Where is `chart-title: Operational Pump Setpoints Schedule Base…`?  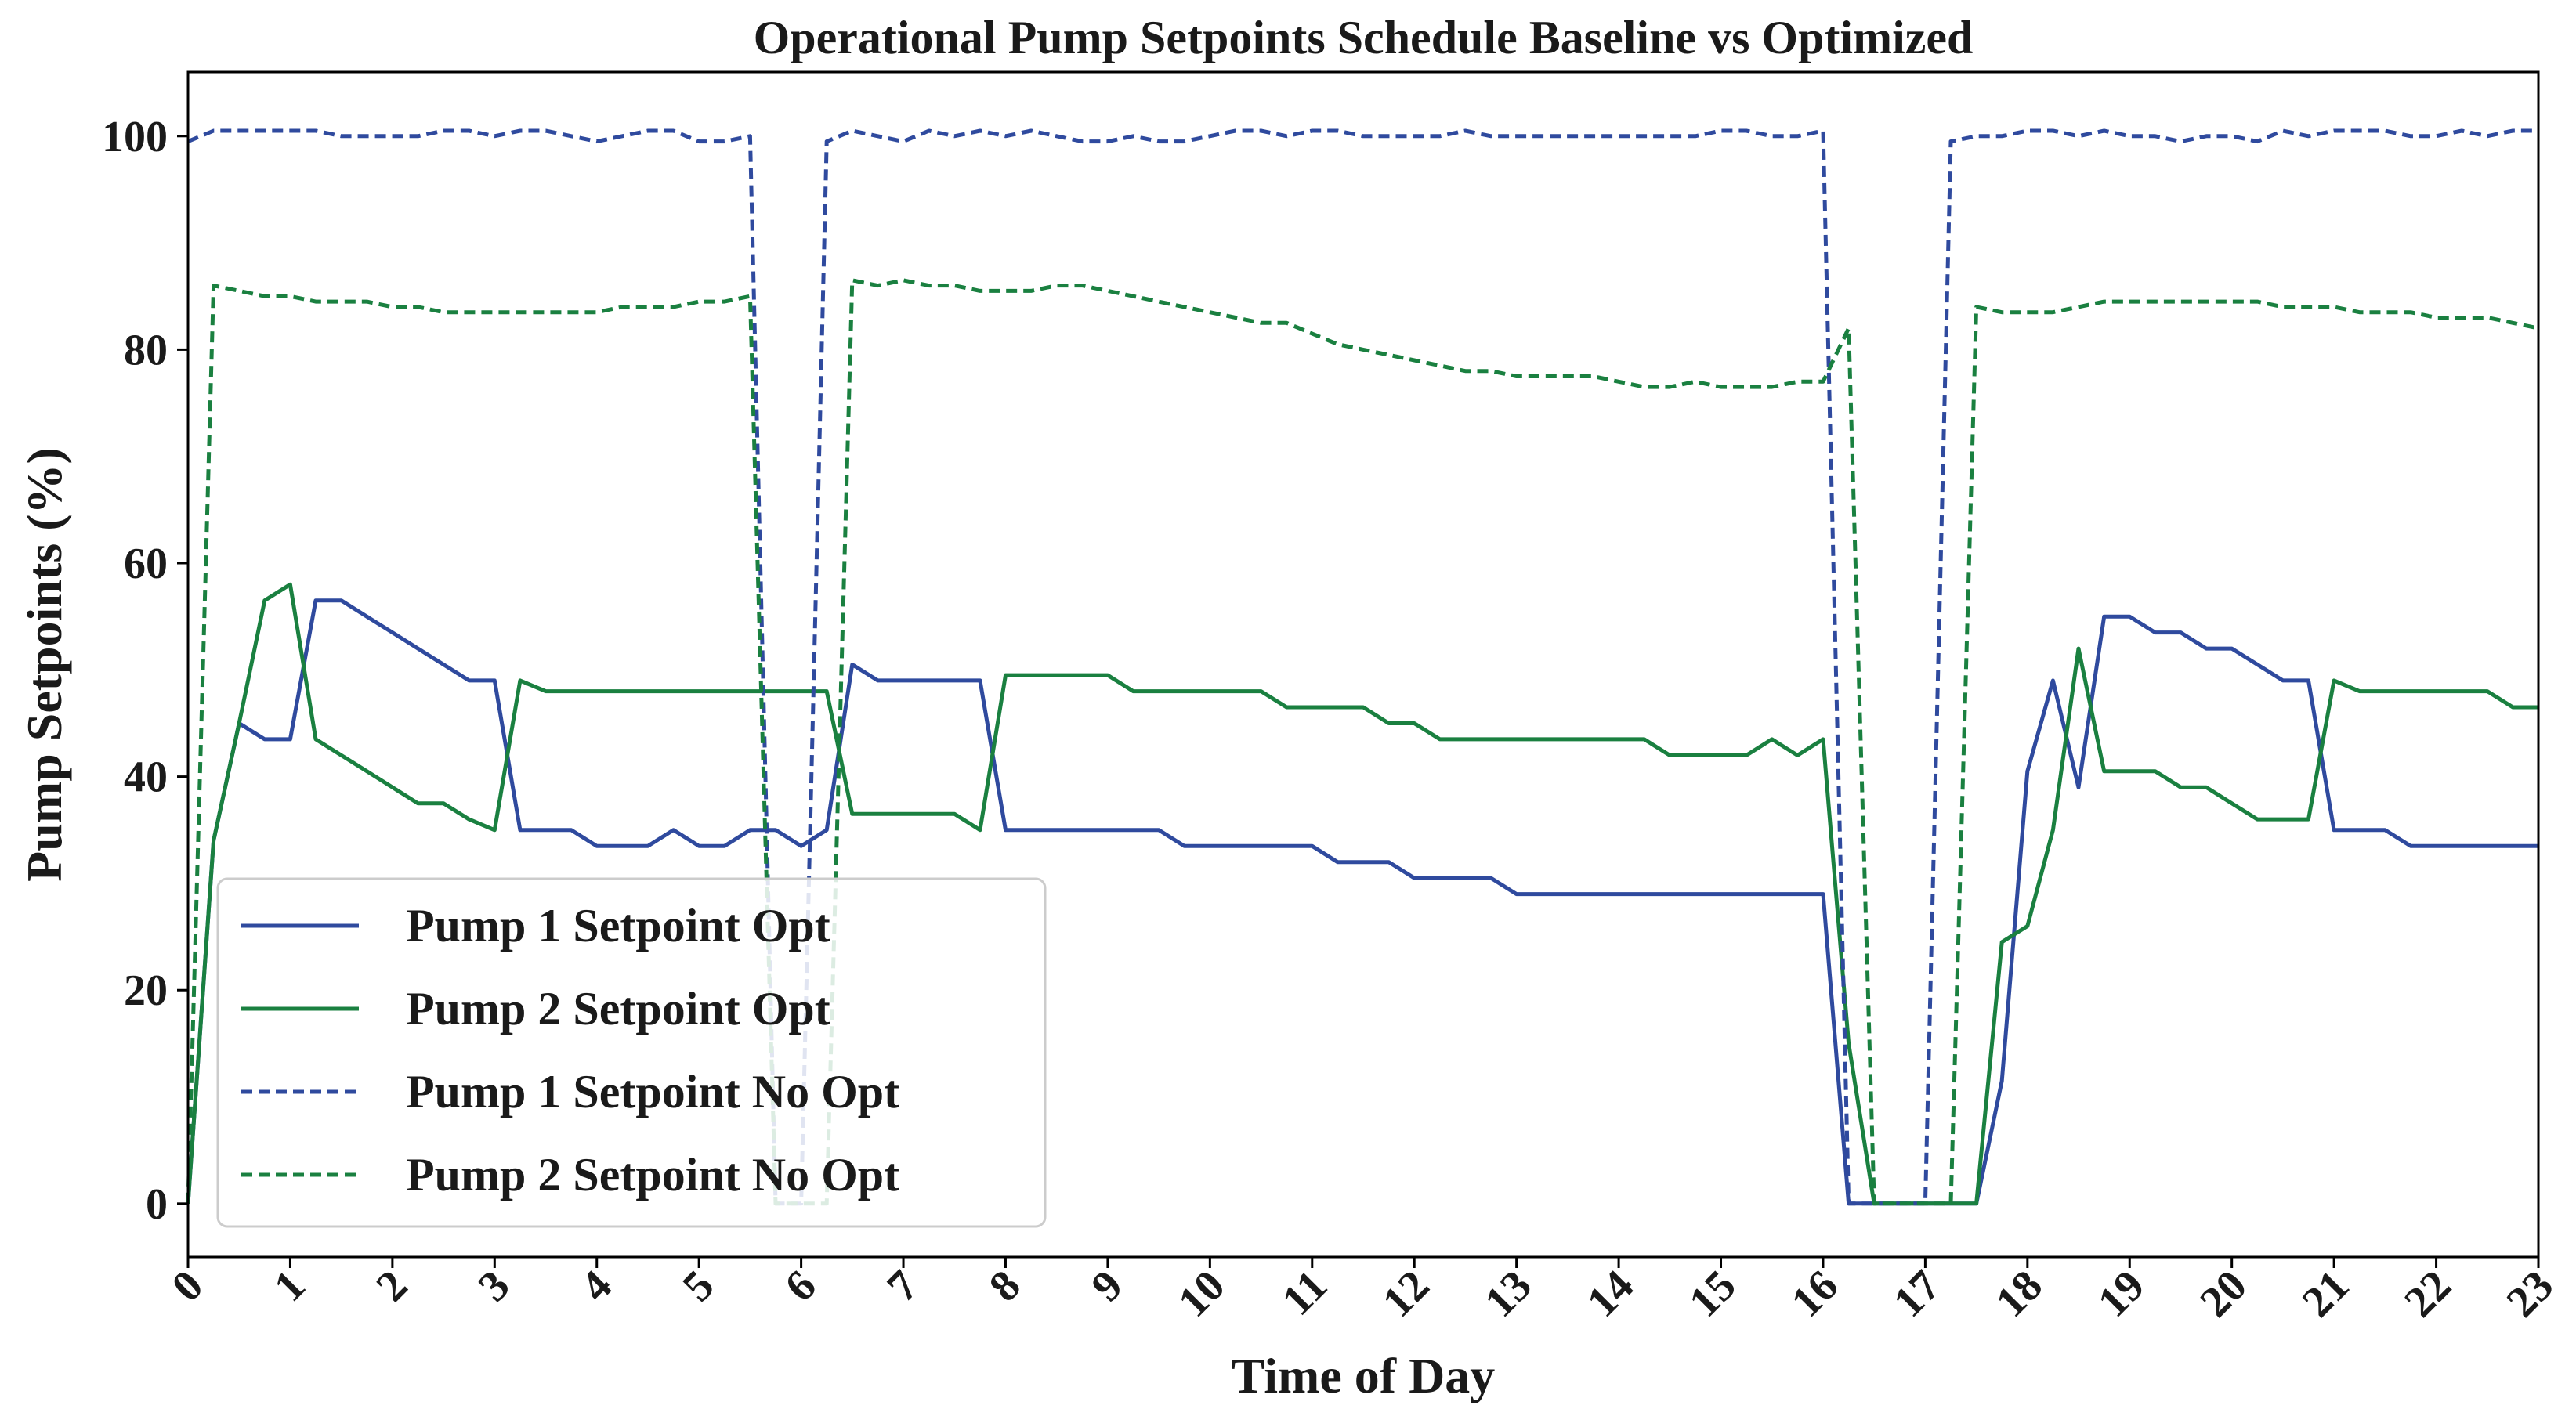
chart-title: Operational Pump Setpoints Schedule Base… is located at coordinates (1364, 37).